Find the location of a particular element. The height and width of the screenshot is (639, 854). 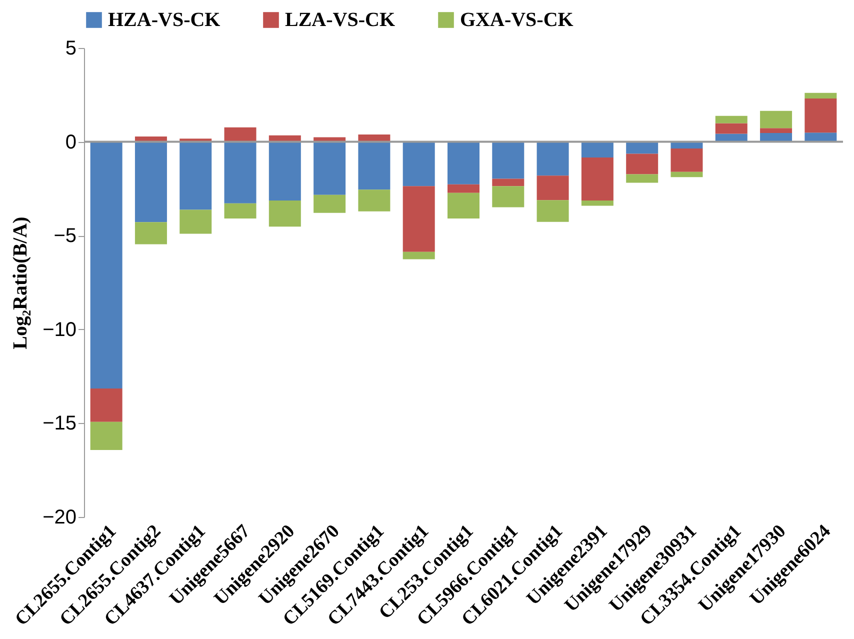

legend-label: GXA-VS-CK is located at coordinates (517, 20).